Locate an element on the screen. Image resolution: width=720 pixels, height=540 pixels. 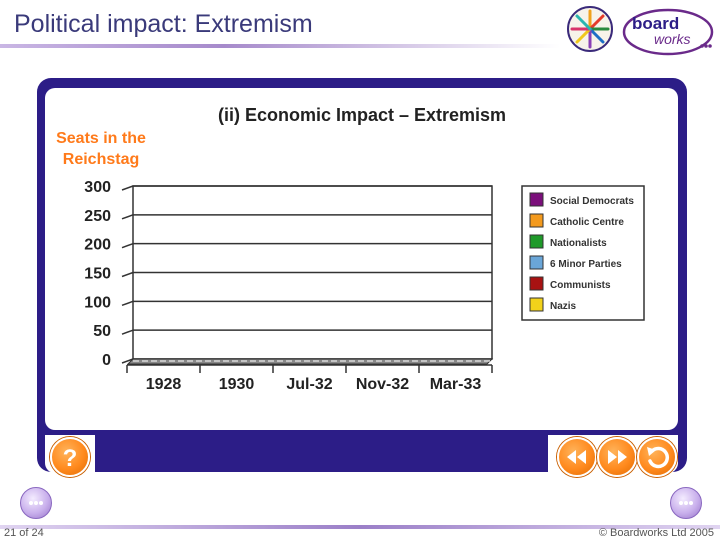
legend-entry: Catholic Centre is located at coordinates (587, 222).